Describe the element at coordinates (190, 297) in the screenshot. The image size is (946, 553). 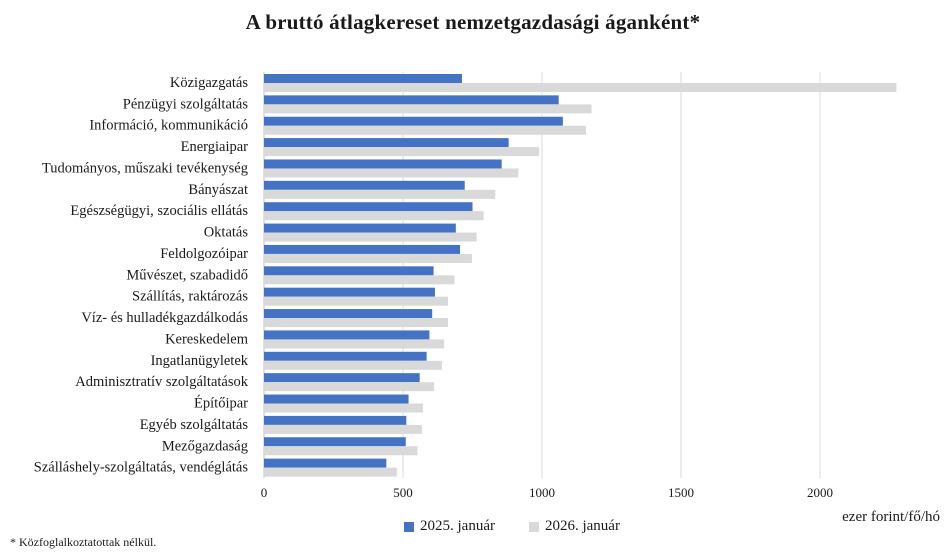
I see `category-label: Szállítás, raktározás` at that location.